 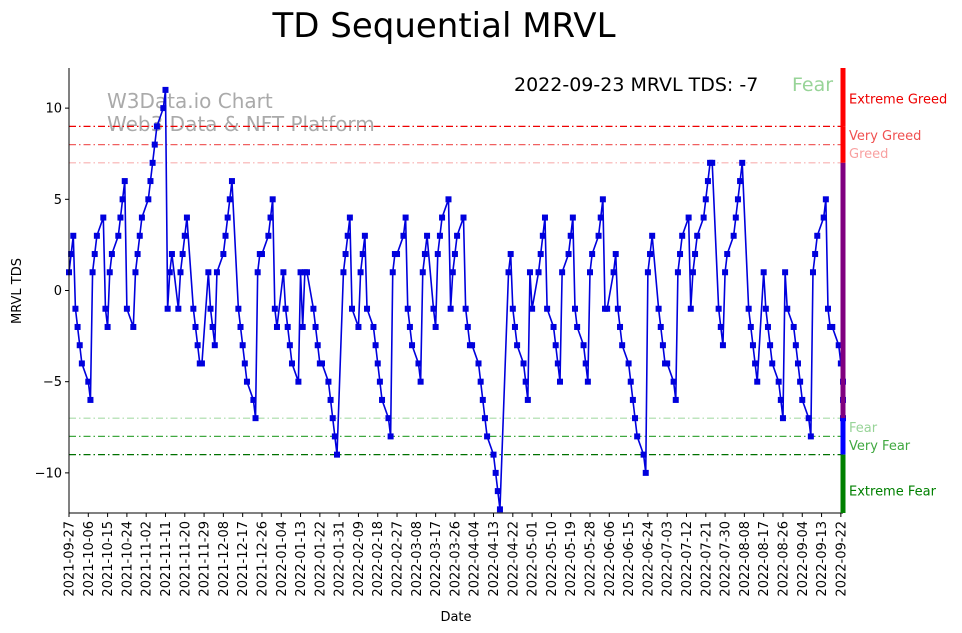 I want to click on annotation-main: 2022-09-23 MRVL TDS: -7, so click(x=636, y=85).